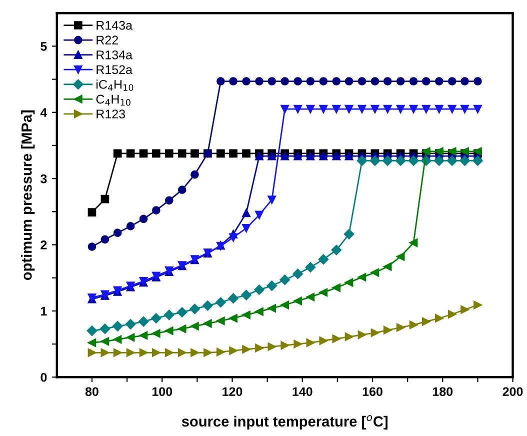  I want to click on legend-label: iC$_{4}$H$_{10}$, so click(115, 85).